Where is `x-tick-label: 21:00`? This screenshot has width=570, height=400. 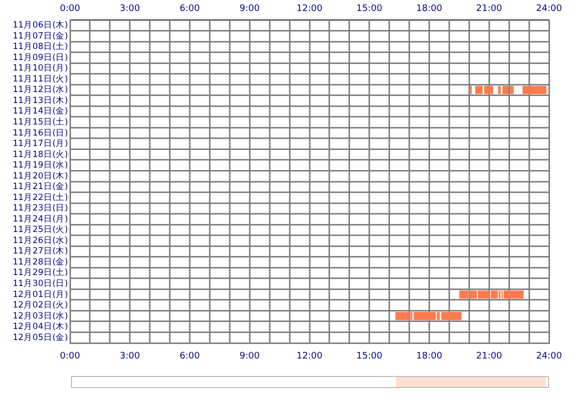 x-tick-label: 21:00 is located at coordinates (489, 9).